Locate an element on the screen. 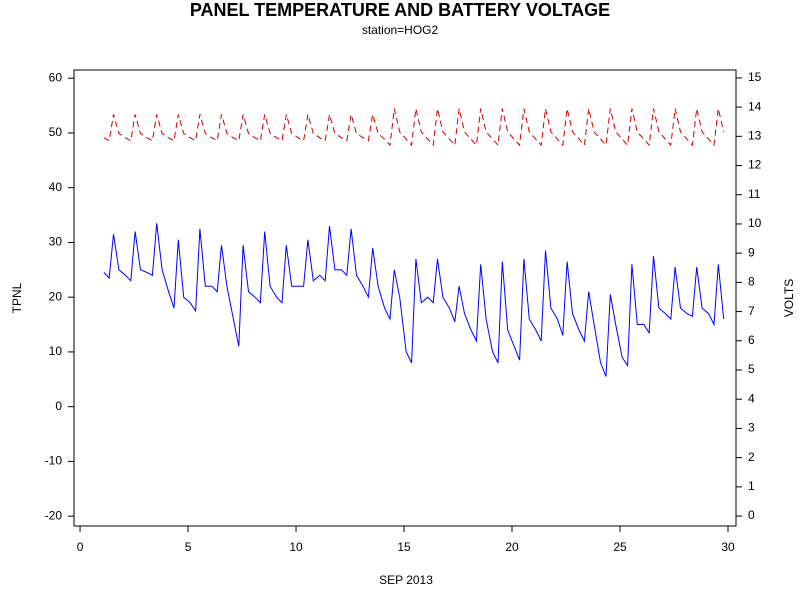 Image resolution: width=800 pixels, height=600 pixels. x-axis-label: SEP 2013 is located at coordinates (406, 580).